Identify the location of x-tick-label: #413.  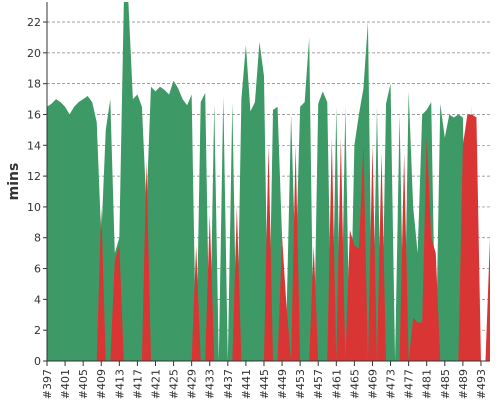
(119, 384).